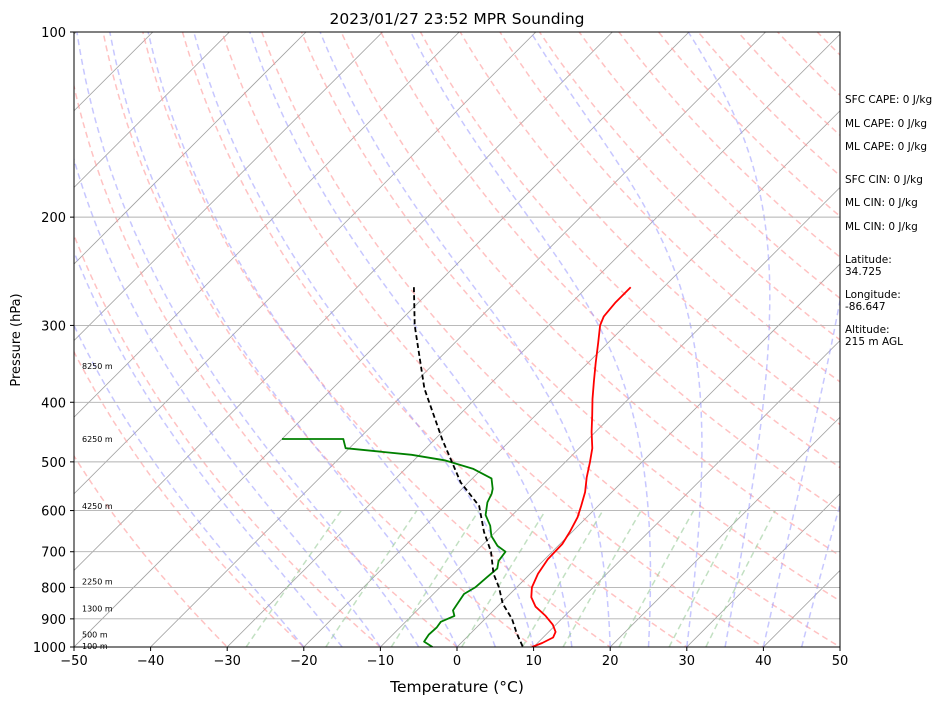 This screenshot has height=705, width=946. What do you see at coordinates (394, 542) in the screenshot?
I see `dewpoint-line` at bounding box center [394, 542].